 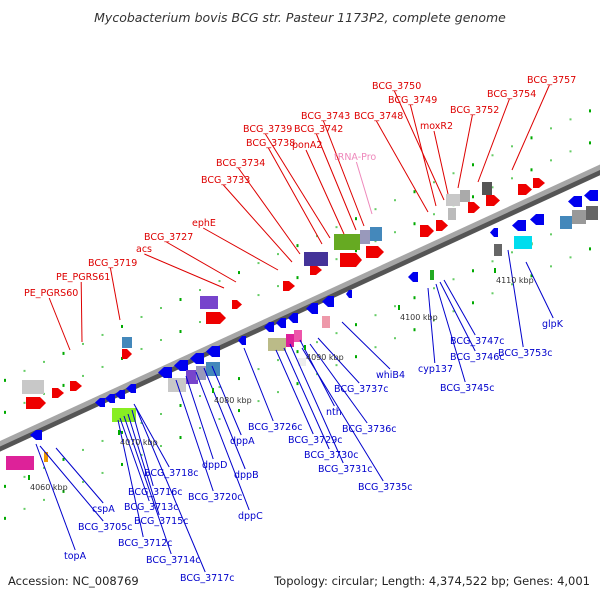 What do you see at coordinates (51, 293) in the screenshot?
I see `forward-gene-label: PE_PGRS60` at bounding box center [51, 293].